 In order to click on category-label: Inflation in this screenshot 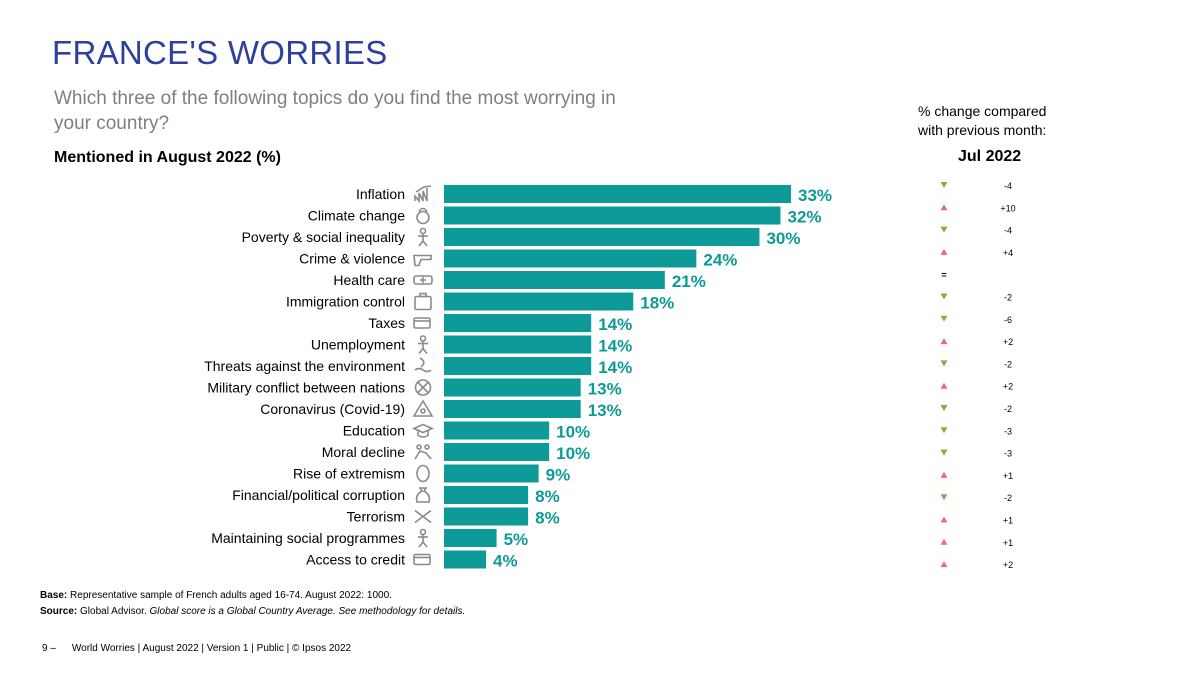, I will do `click(380, 194)`.